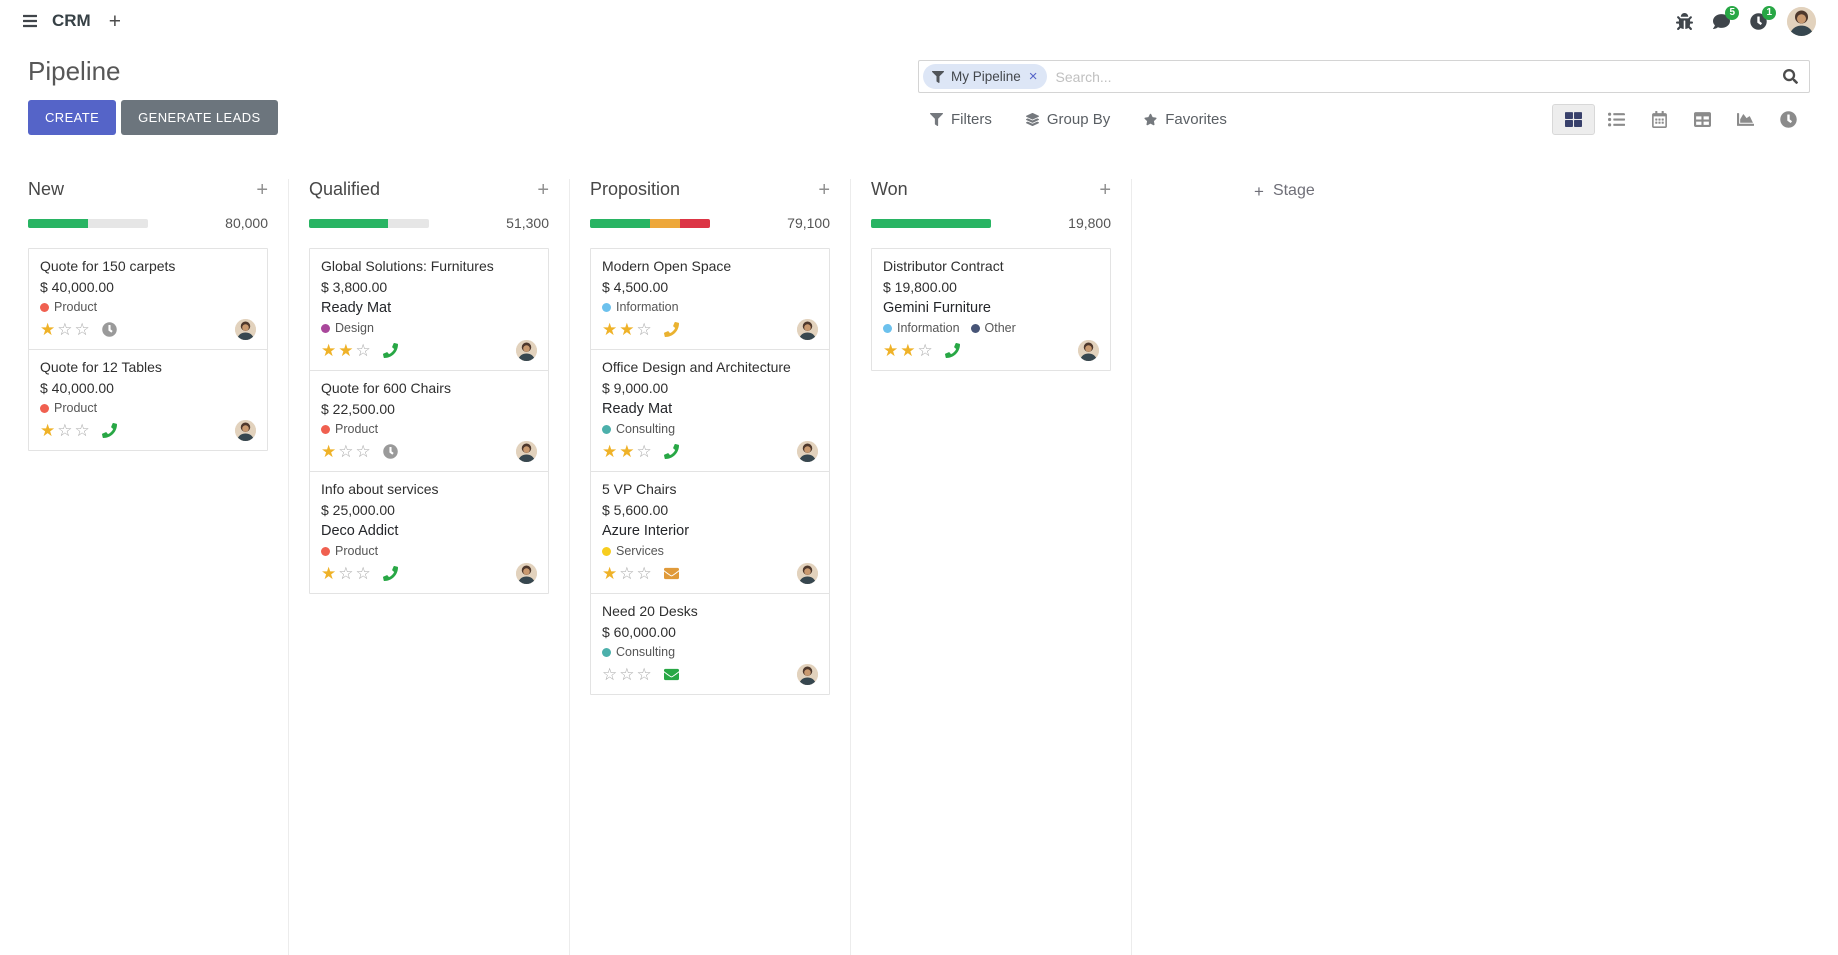 Image resolution: width=1838 pixels, height=955 pixels. What do you see at coordinates (1185, 119) in the screenshot?
I see `favorites-menu: Favorites` at bounding box center [1185, 119].